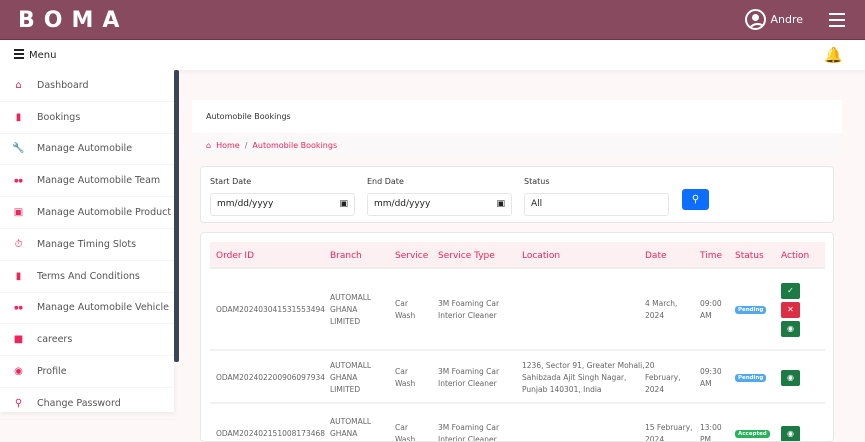 The height and width of the screenshot is (442, 865). I want to click on sidebar-item-terms-and-conditions: ▮ Terms And Conditions, so click(87, 277).